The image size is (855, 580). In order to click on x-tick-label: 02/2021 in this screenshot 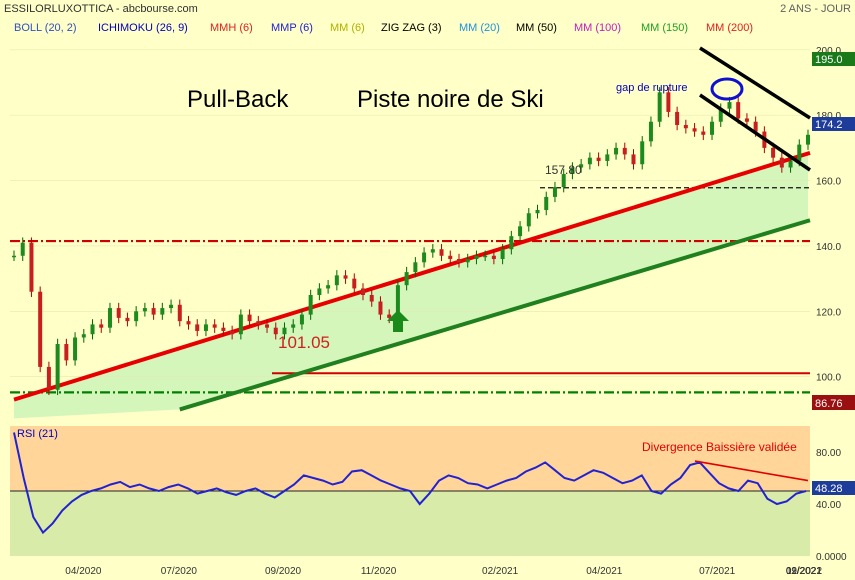, I will do `click(500, 571)`.